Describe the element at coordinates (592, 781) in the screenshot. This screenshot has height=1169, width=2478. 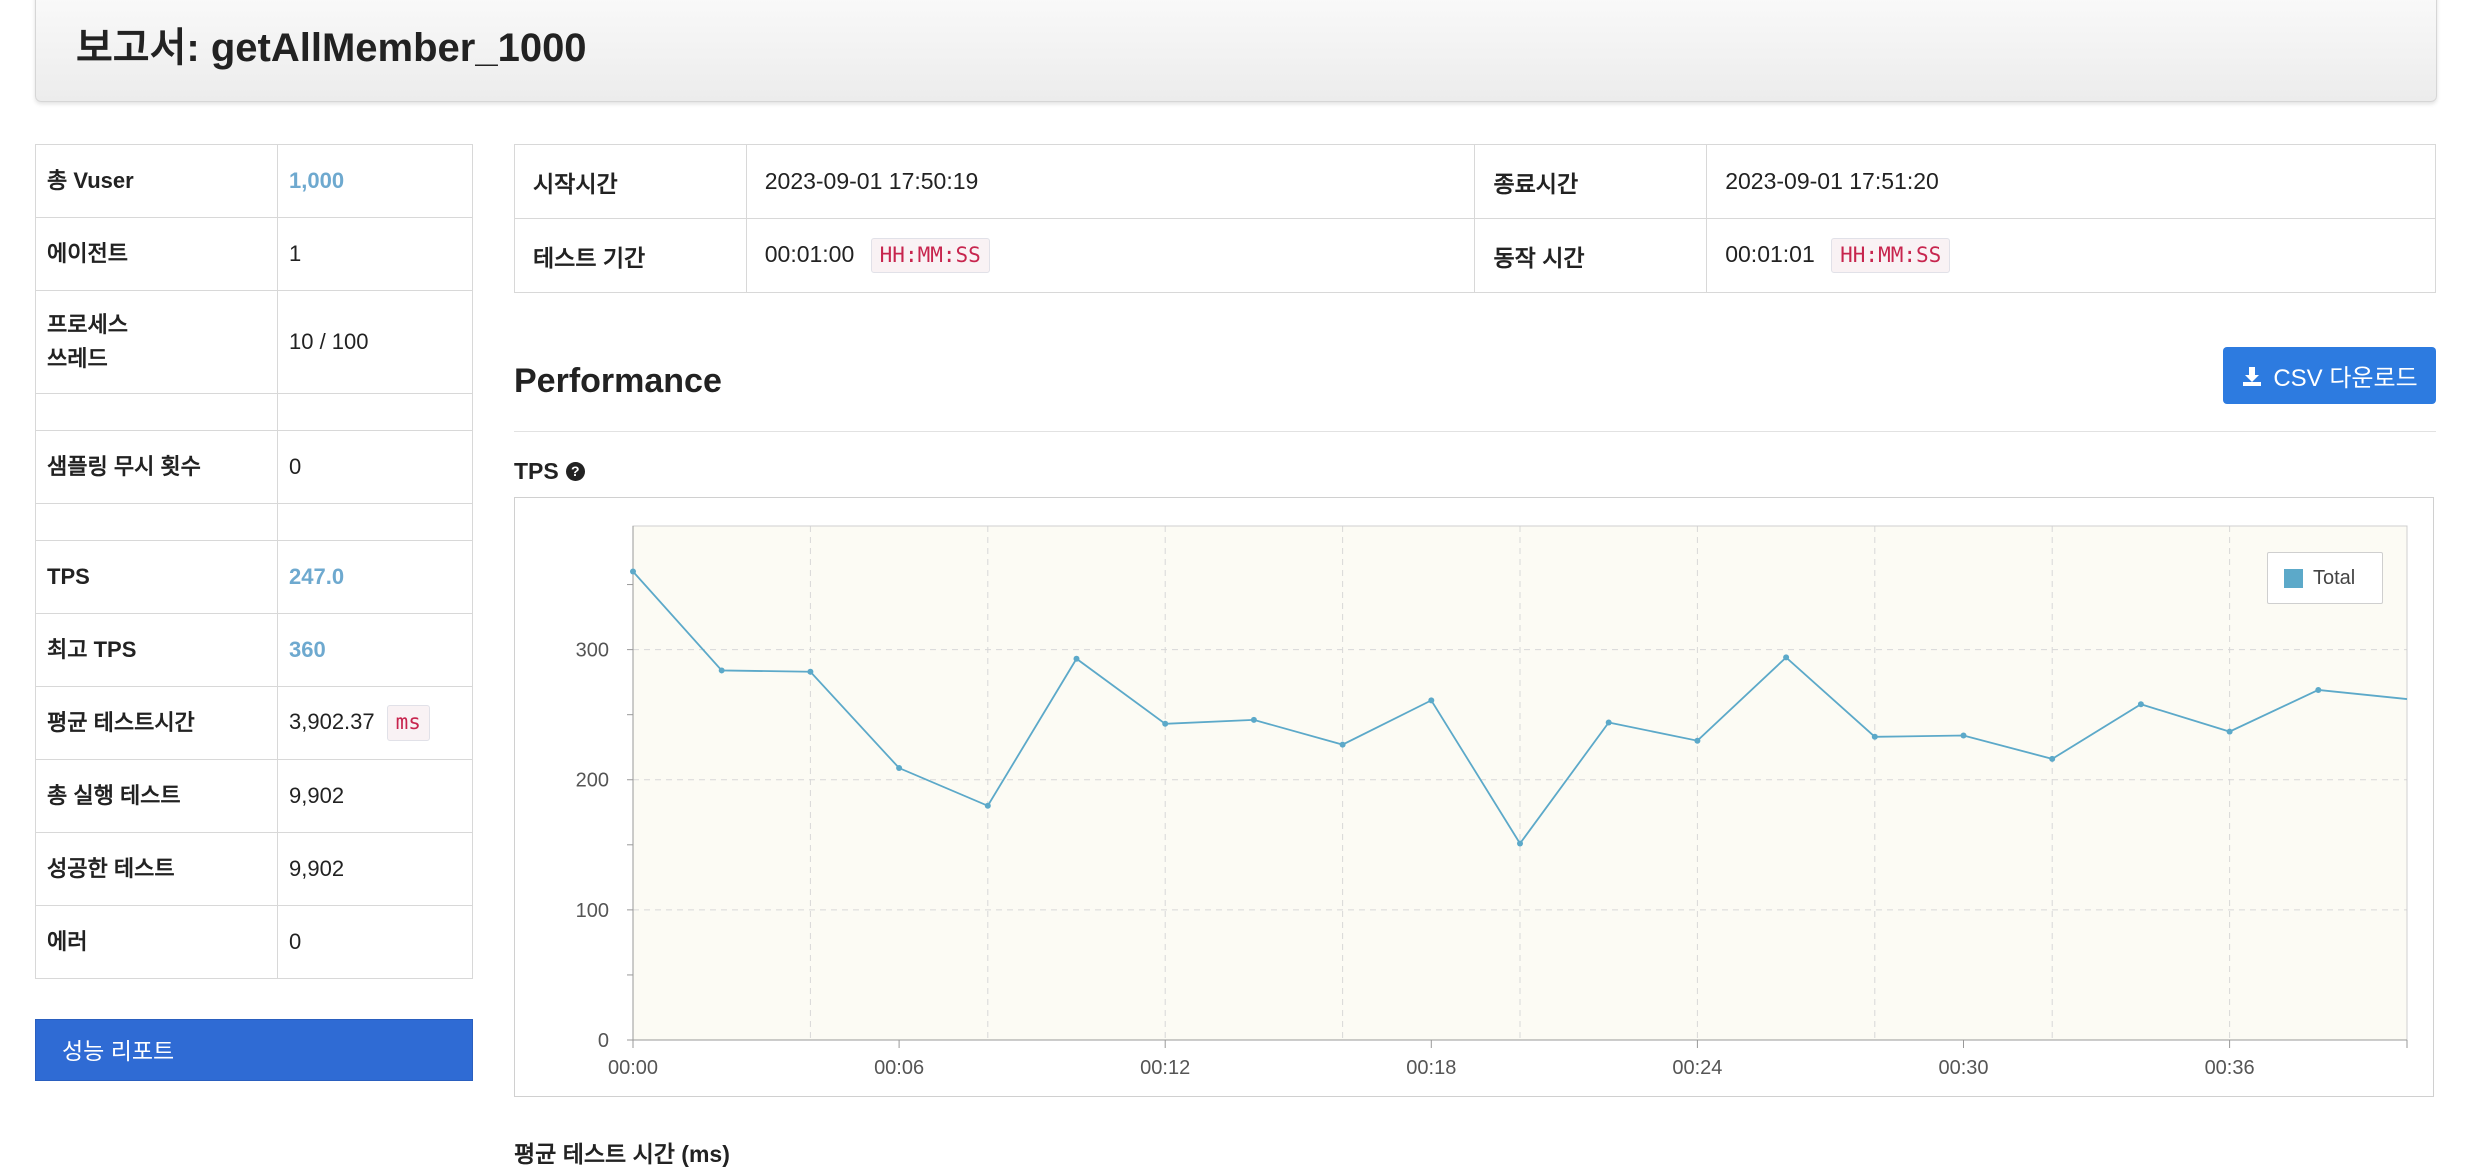
I see `y-tick-label: 200` at that location.